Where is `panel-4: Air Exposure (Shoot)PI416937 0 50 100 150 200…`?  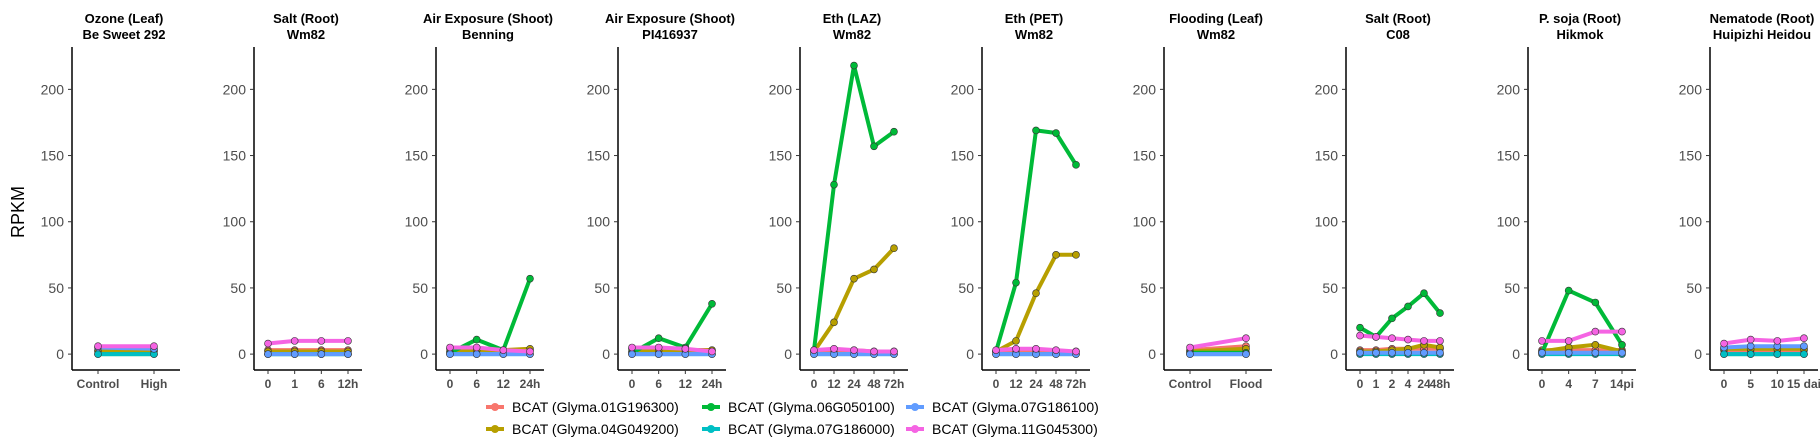
panel-4: Air Exposure (Shoot)PI416937 0 50 100 150 200… is located at coordinates (661, 201).